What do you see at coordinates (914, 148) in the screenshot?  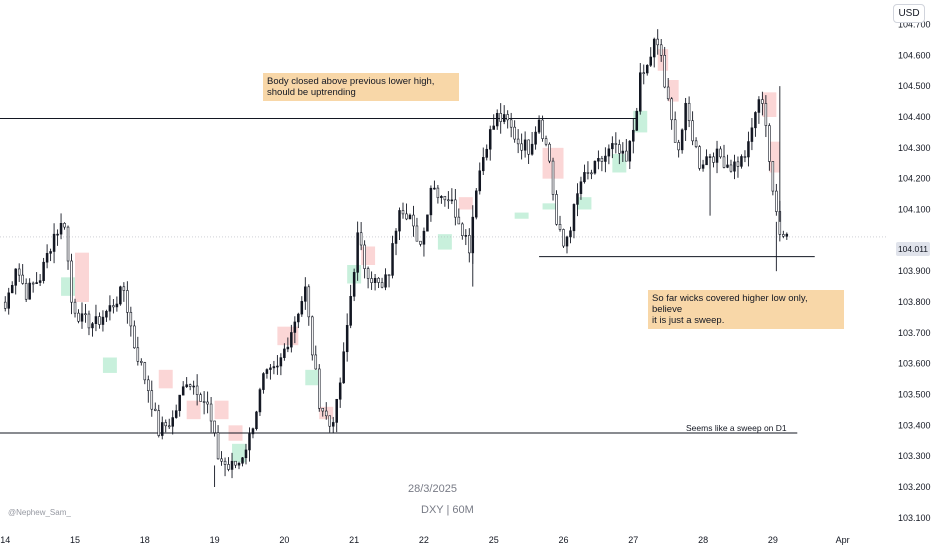 I see `price-tick-label: 104.300` at bounding box center [914, 148].